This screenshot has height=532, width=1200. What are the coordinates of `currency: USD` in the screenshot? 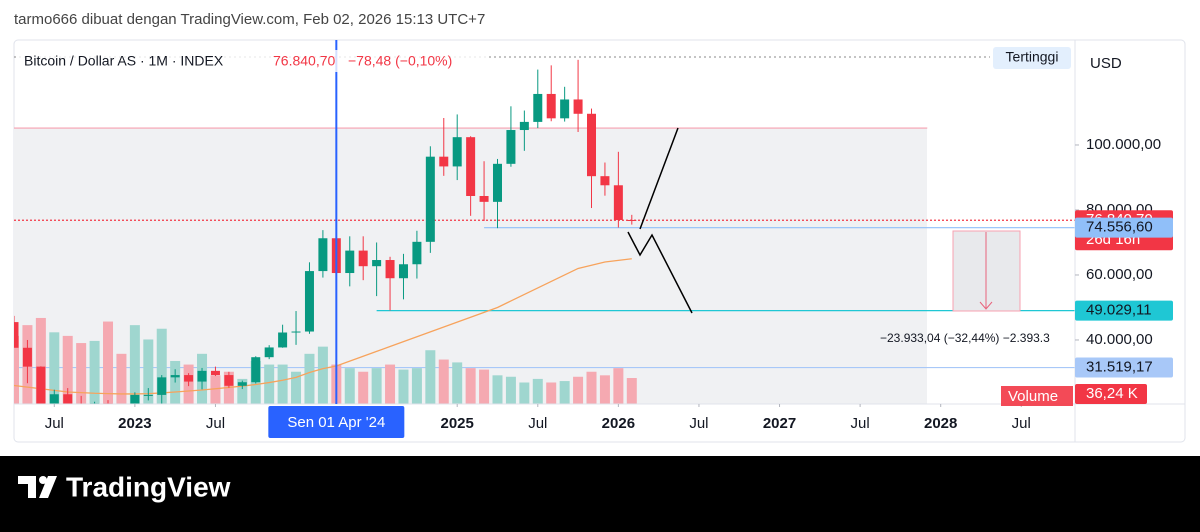 It's located at (1106, 63).